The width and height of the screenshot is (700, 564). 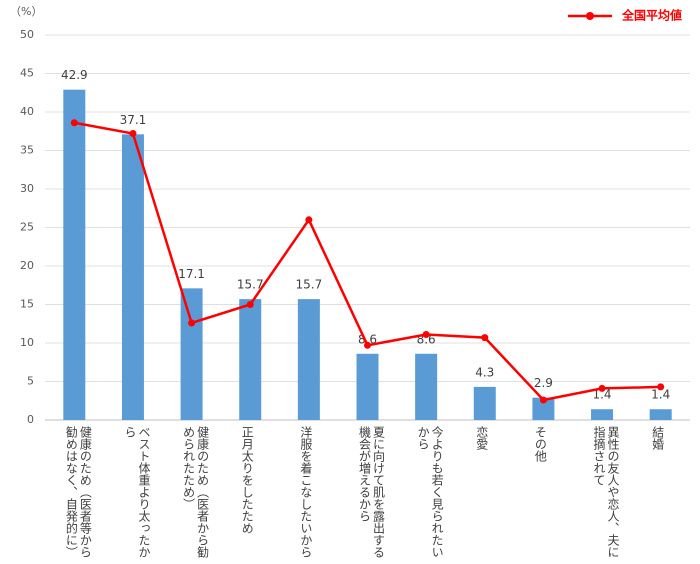 What do you see at coordinates (30, 419) in the screenshot?
I see `y-tick-label: 0` at bounding box center [30, 419].